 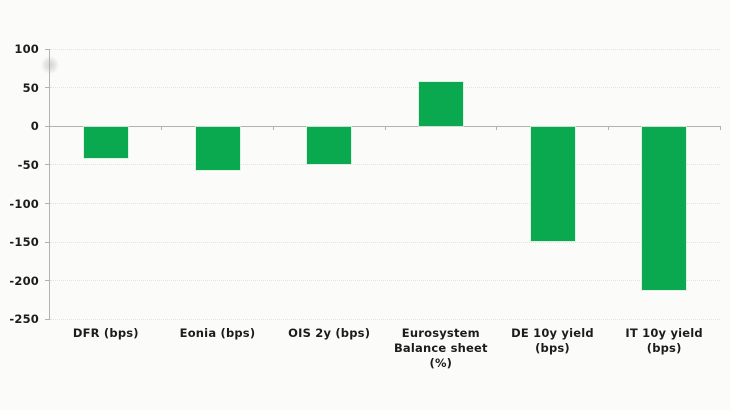 I want to click on gridline--200, so click(x=385, y=281).